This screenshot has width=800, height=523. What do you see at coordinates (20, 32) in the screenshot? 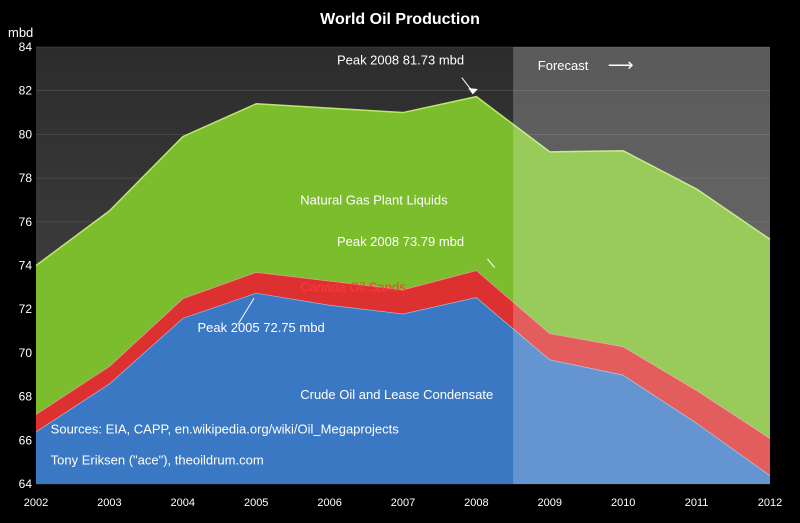
I see `y-axis-label: mbd` at bounding box center [20, 32].